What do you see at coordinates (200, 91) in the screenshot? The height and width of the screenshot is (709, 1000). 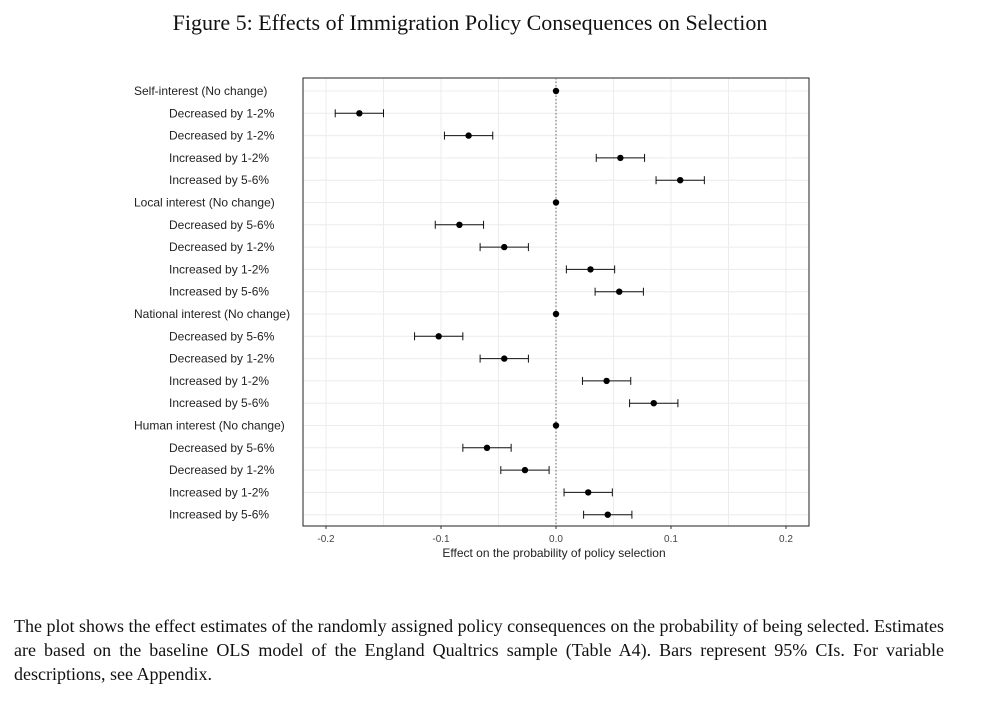 I see `y-label-group-header: Self-interest (No change)` at bounding box center [200, 91].